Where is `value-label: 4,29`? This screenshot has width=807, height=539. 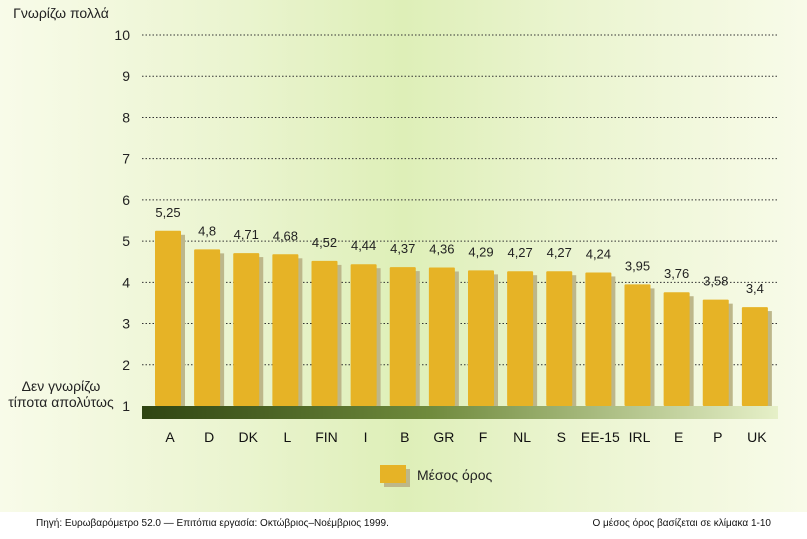 value-label: 4,29 is located at coordinates (480, 251).